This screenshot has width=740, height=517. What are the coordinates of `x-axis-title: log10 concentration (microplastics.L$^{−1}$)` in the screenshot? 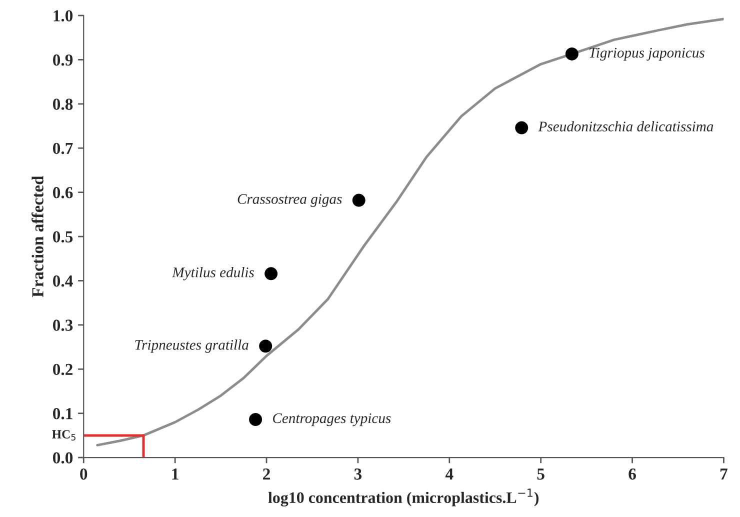 It's located at (403, 497).